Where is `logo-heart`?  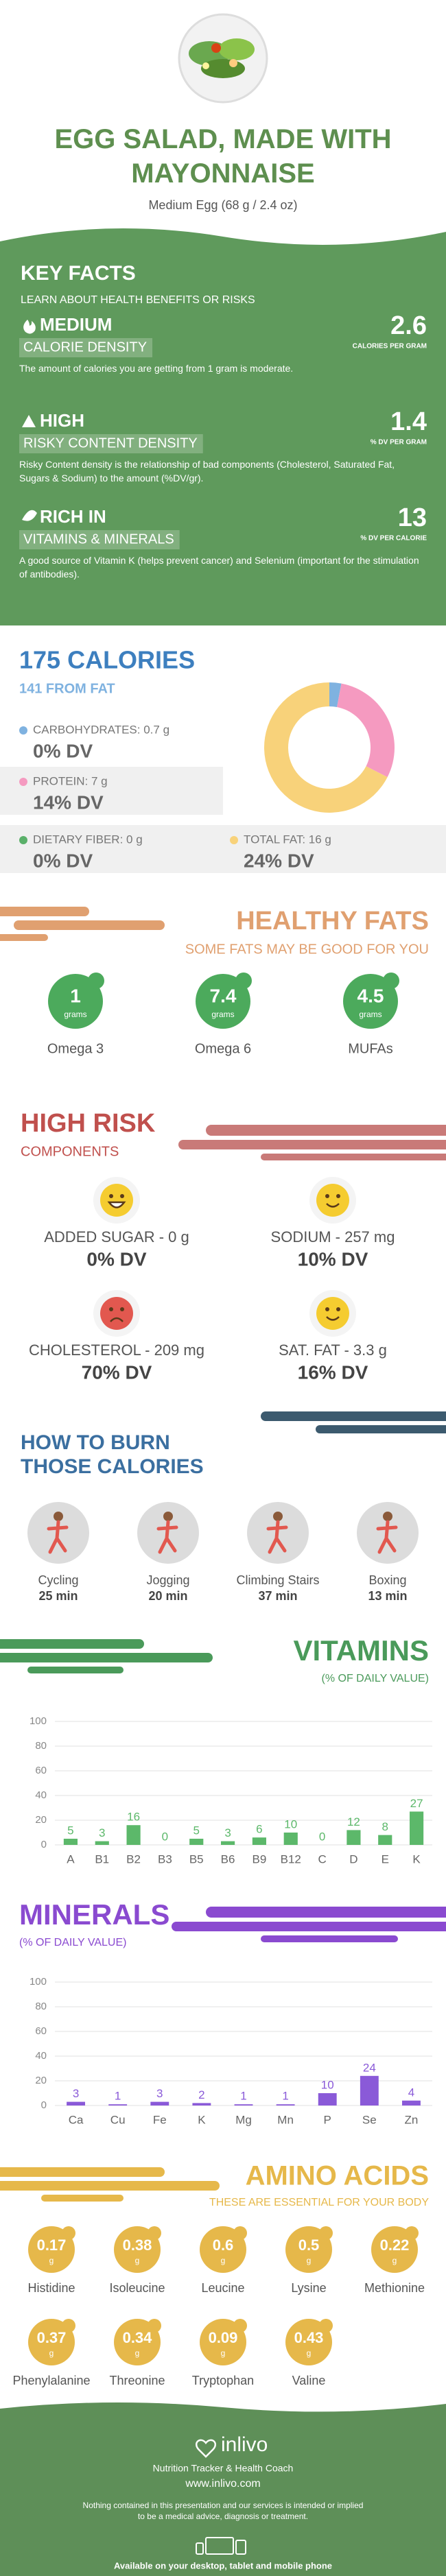
logo-heart is located at coordinates (206, 2448).